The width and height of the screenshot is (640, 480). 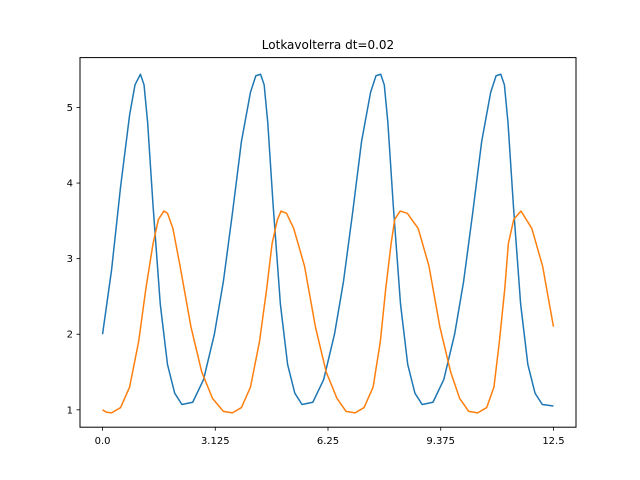 I want to click on y-tick-label: 1, so click(x=70, y=410).